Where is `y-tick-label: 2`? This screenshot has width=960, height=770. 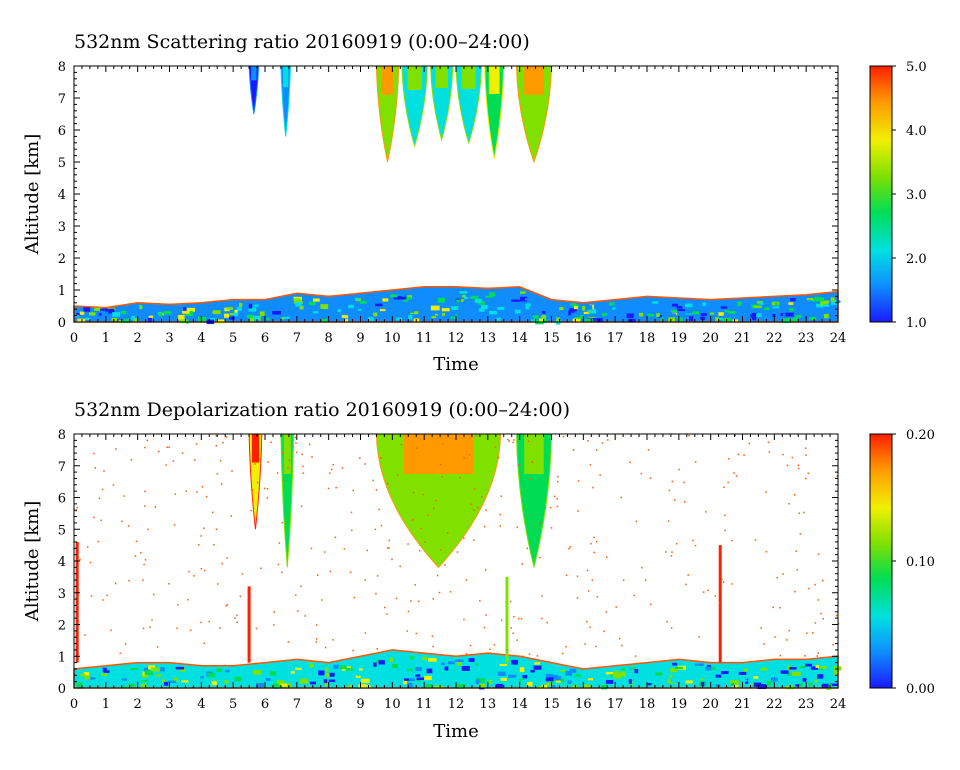 y-tick-label: 2 is located at coordinates (62, 259).